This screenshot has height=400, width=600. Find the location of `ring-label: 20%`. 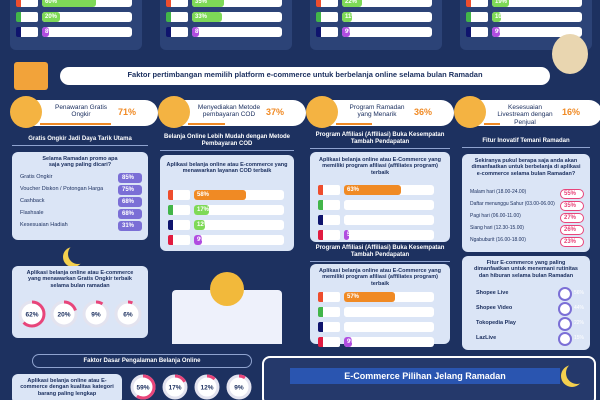

ring-label: 20% is located at coordinates (63, 315).